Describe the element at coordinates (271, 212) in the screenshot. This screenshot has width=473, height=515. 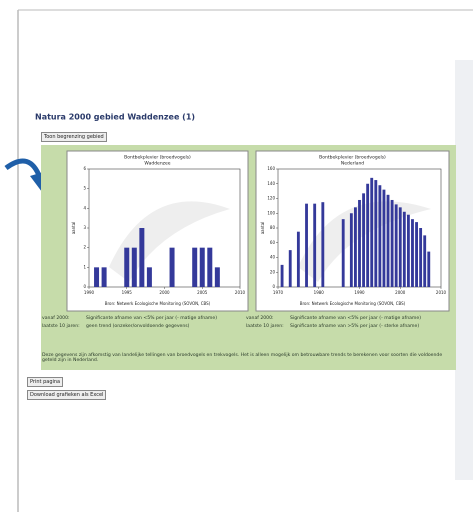
I see `y-tick-label: 100` at that location.